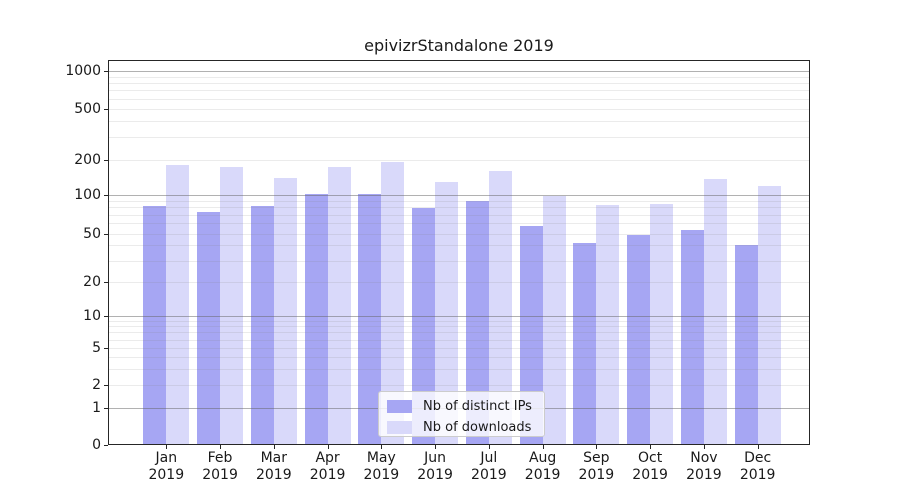  What do you see at coordinates (399, 406) in the screenshot?
I see `legend-swatch-distinct-ips-icon` at bounding box center [399, 406].